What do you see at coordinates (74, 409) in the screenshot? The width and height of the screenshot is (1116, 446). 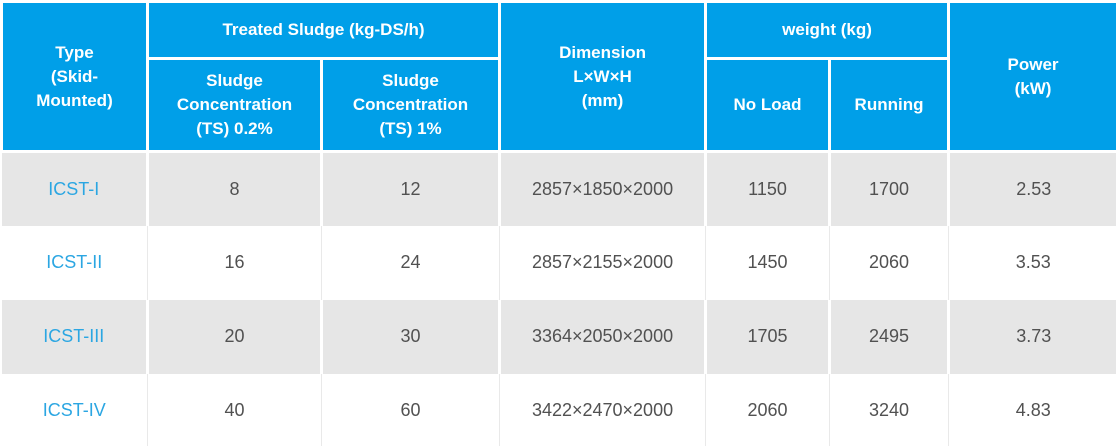 I see `cell-type: ICST-IV` at bounding box center [74, 409].